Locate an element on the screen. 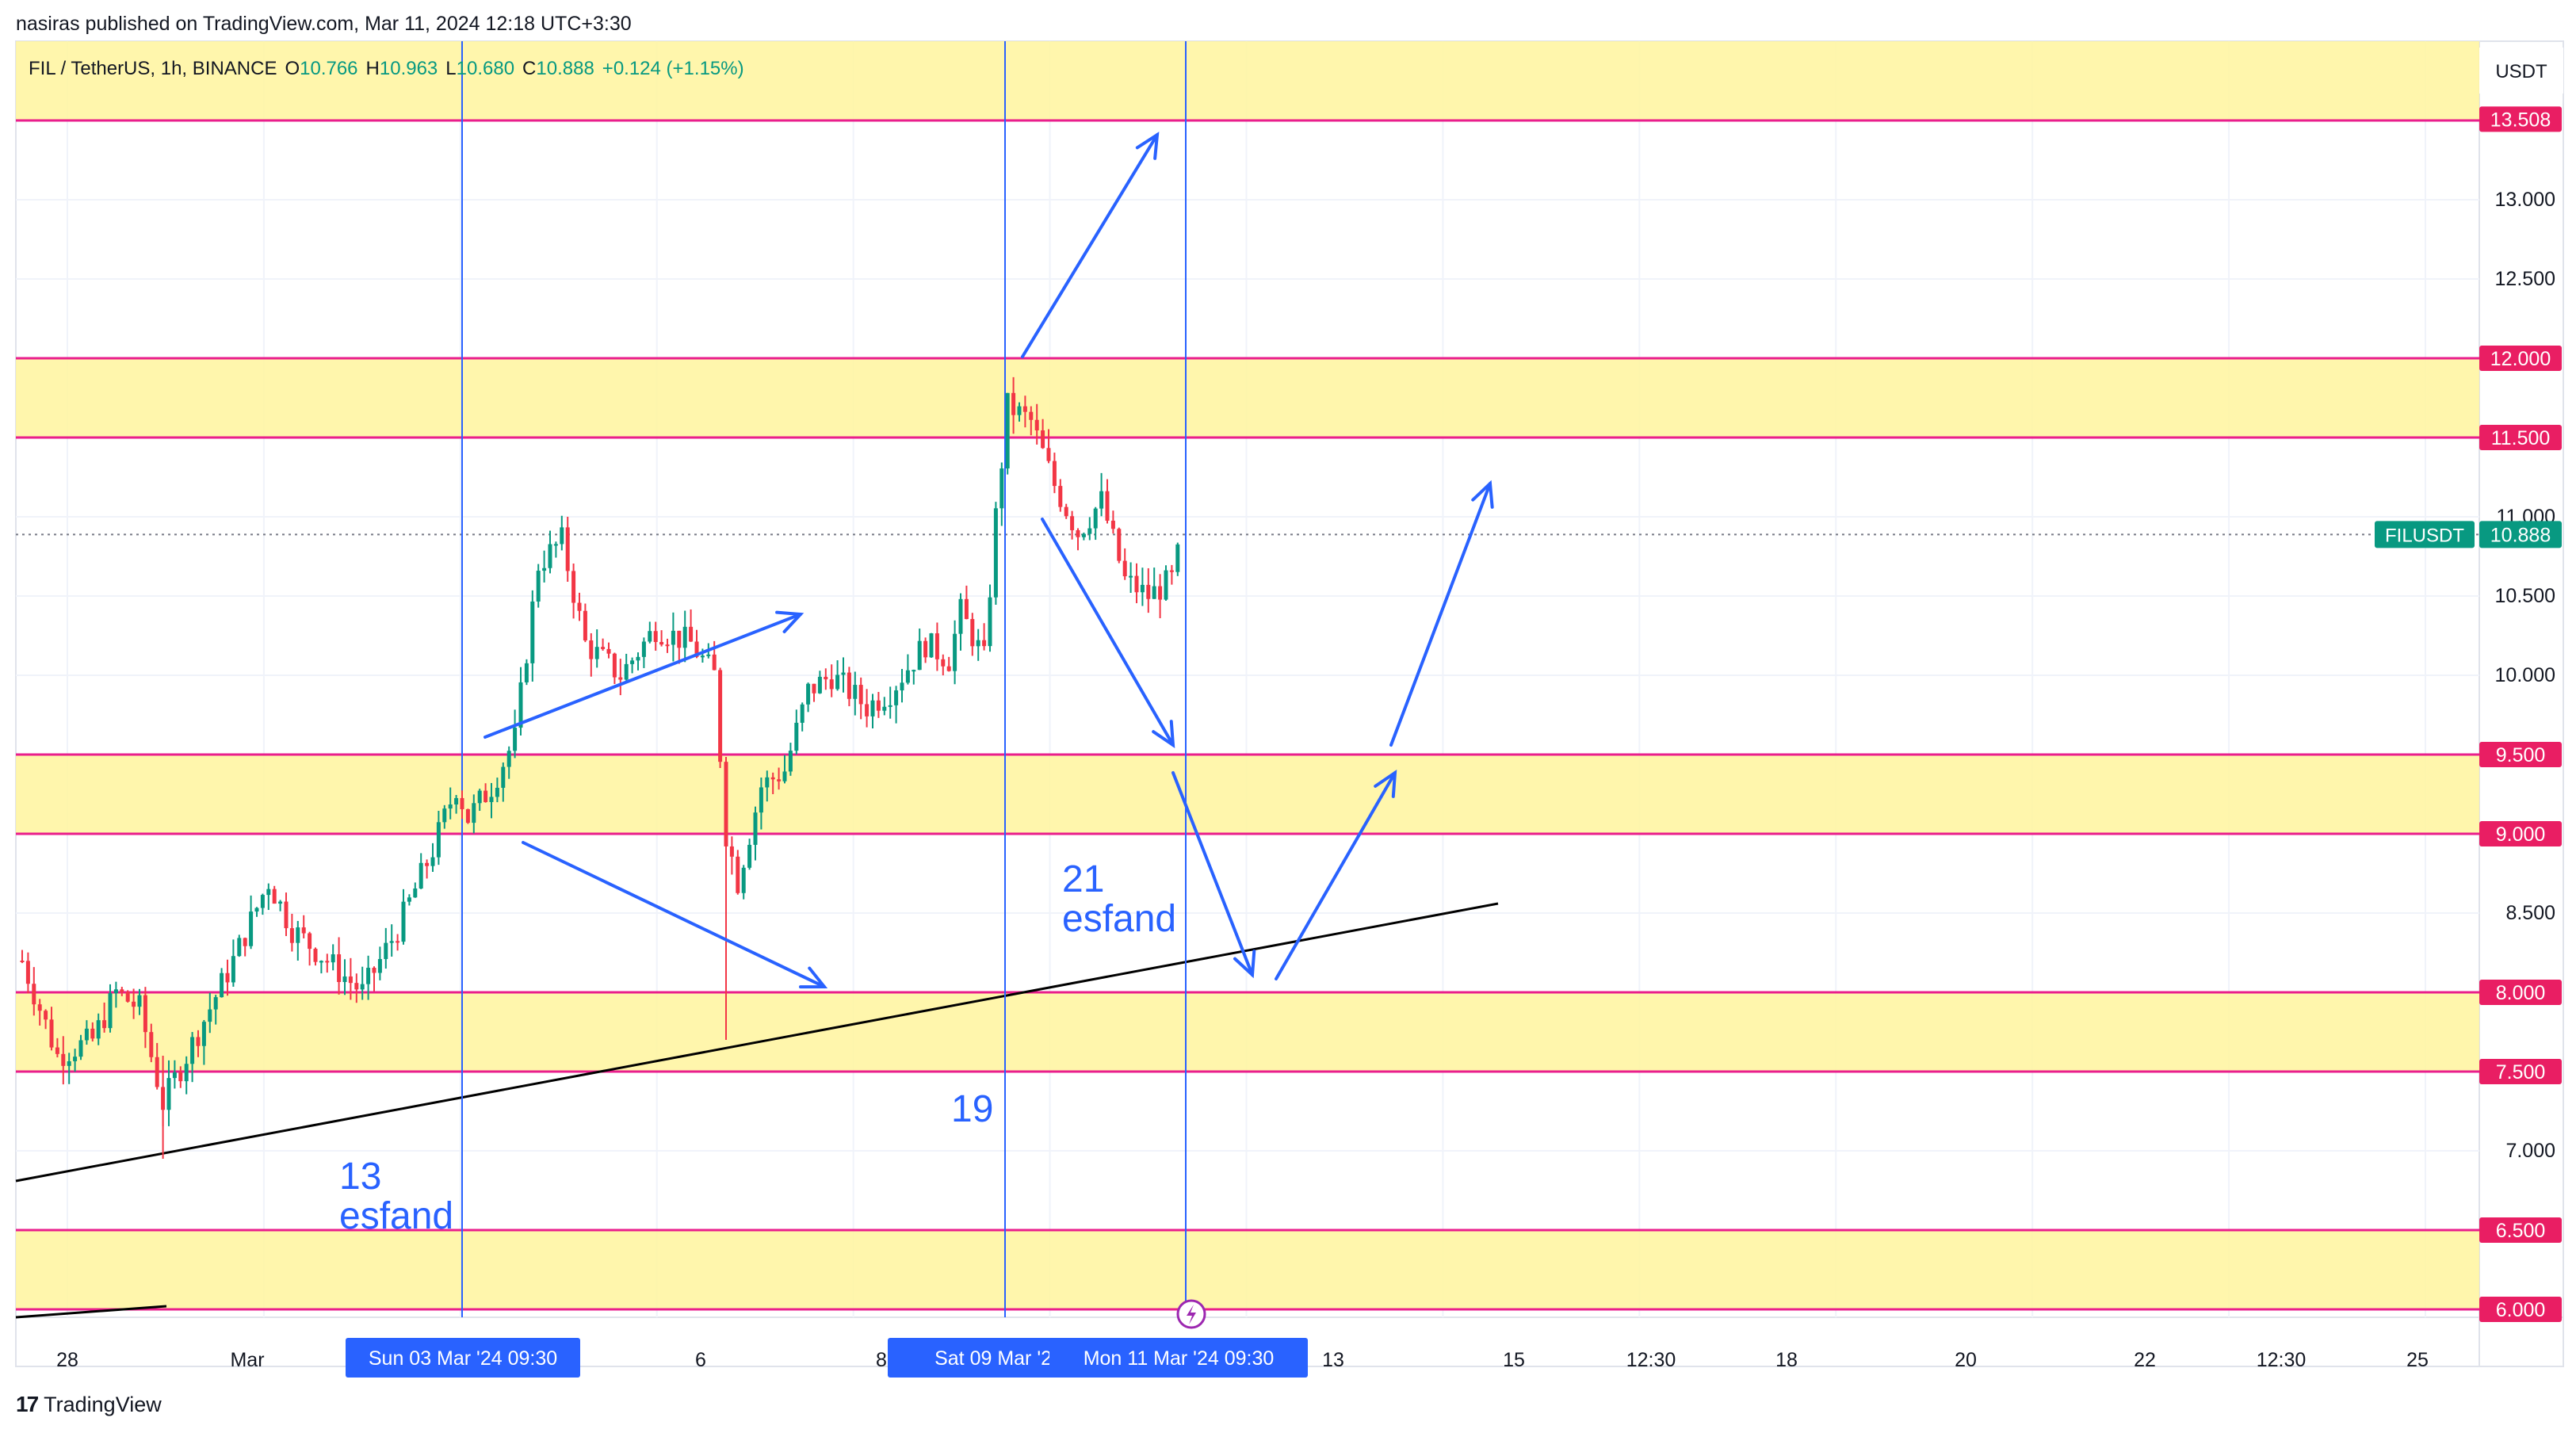 This screenshot has height=1433, width=2576. time-tick-label: 6 is located at coordinates (700, 1360).